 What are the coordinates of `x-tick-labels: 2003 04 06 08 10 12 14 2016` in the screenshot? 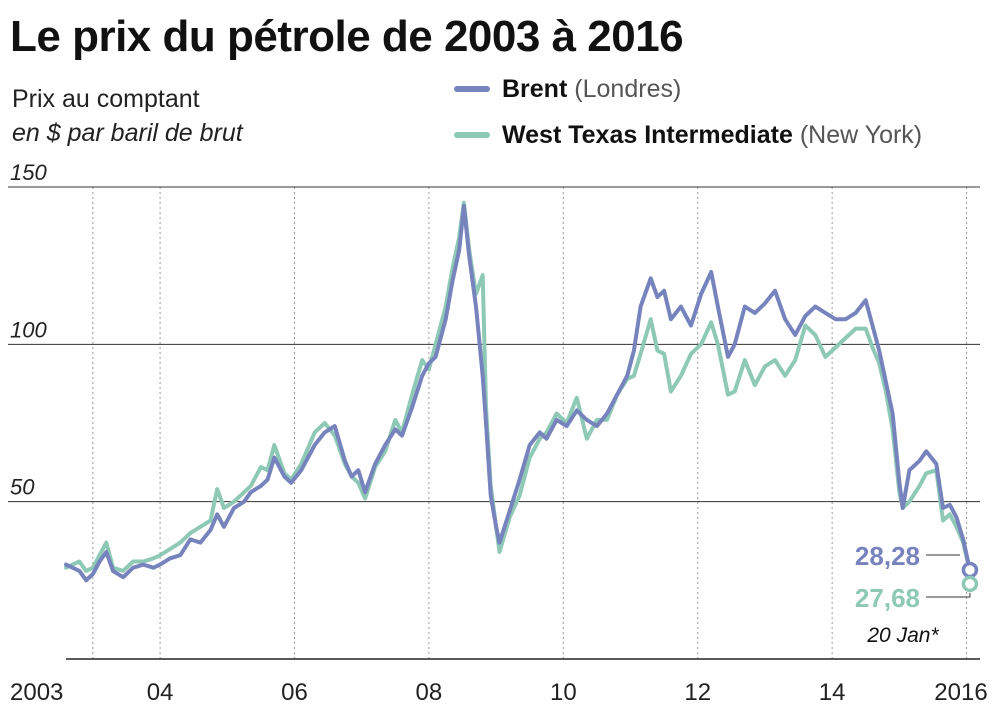 It's located at (499, 692).